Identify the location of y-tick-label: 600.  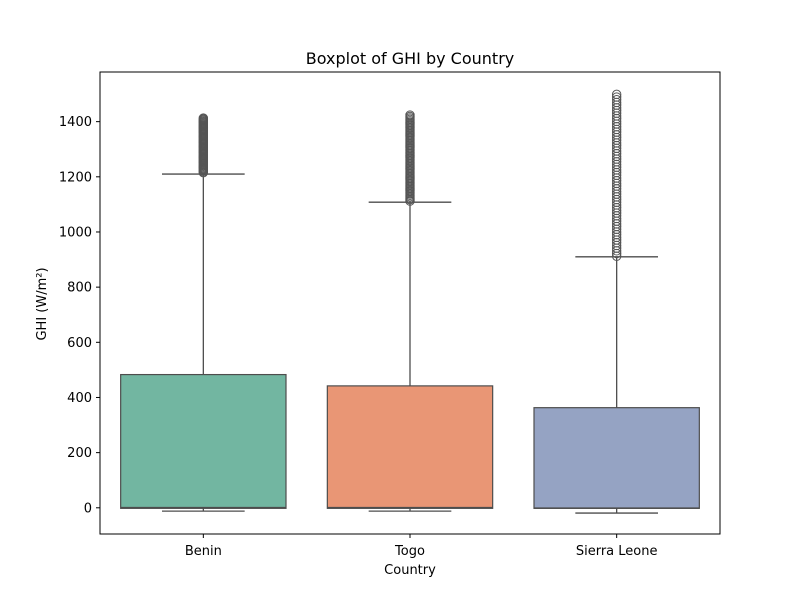
(79, 343).